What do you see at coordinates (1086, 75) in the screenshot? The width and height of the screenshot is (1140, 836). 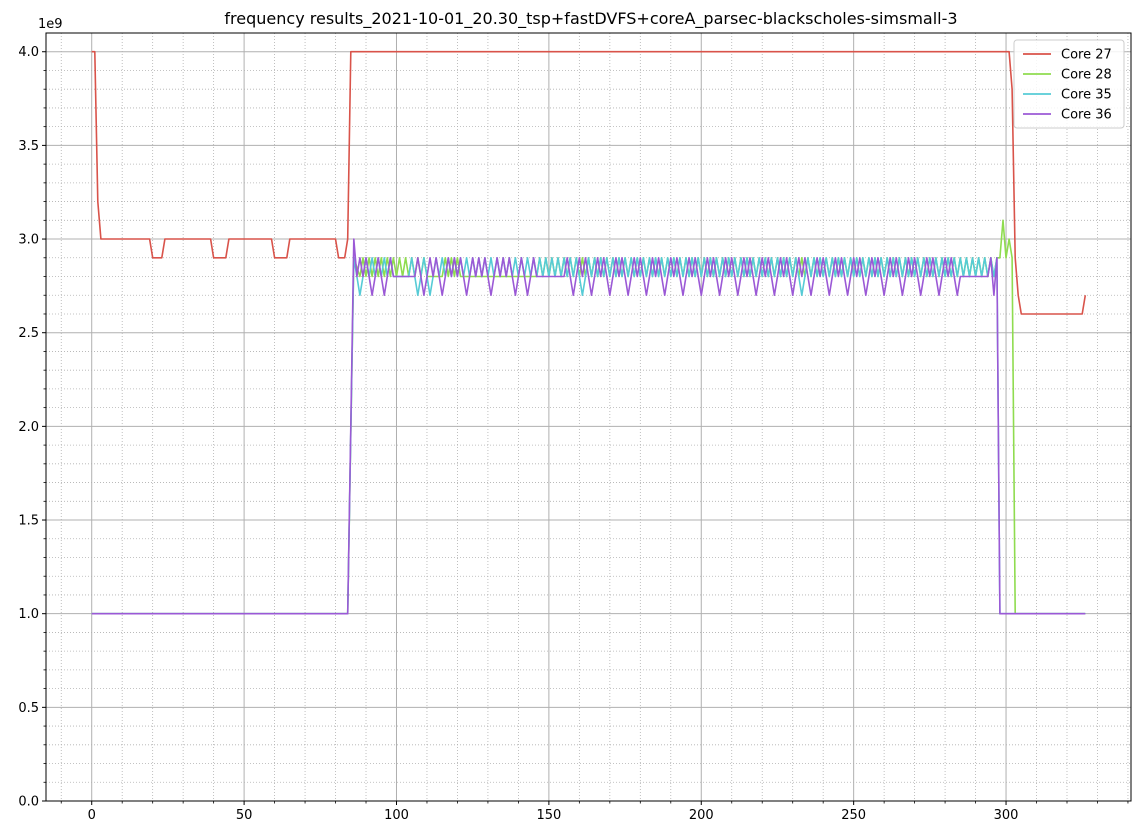 I see `legend-label: Core 28` at bounding box center [1086, 75].